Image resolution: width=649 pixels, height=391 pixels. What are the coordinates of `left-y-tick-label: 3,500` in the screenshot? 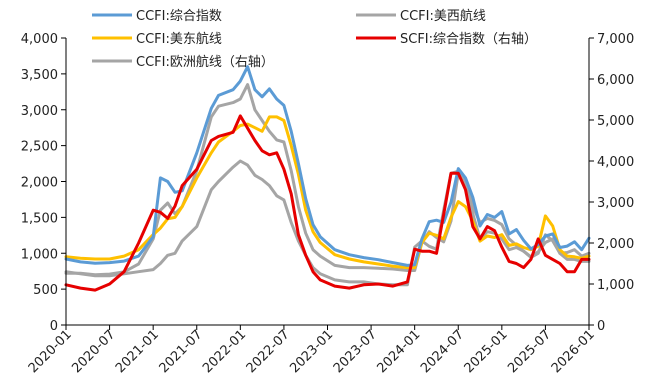 It's located at (39, 75).